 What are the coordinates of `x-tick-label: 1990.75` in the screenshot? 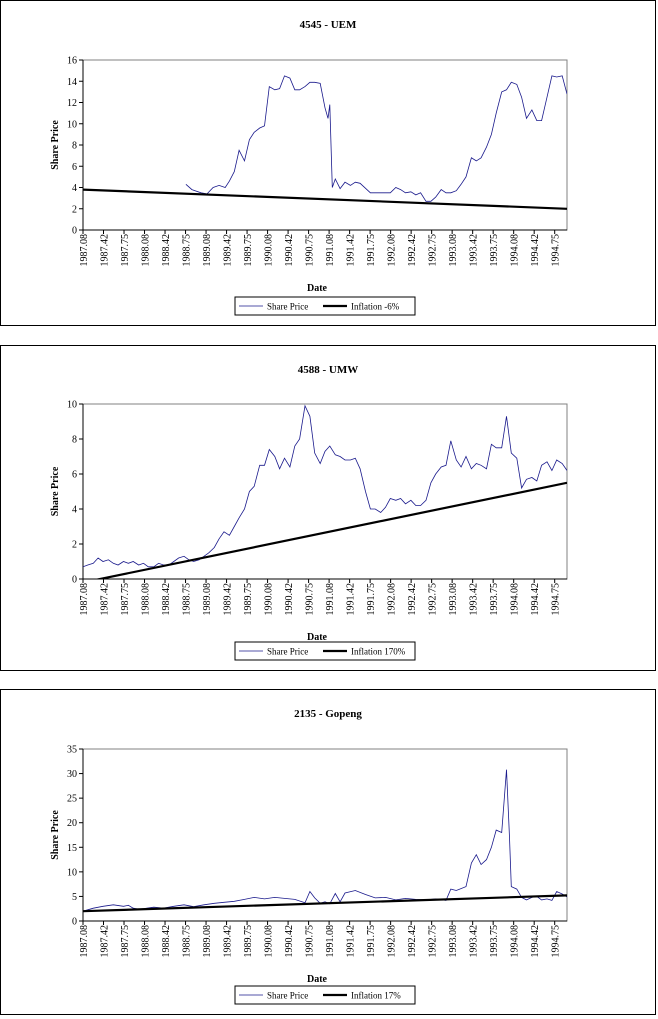 It's located at (310, 599).